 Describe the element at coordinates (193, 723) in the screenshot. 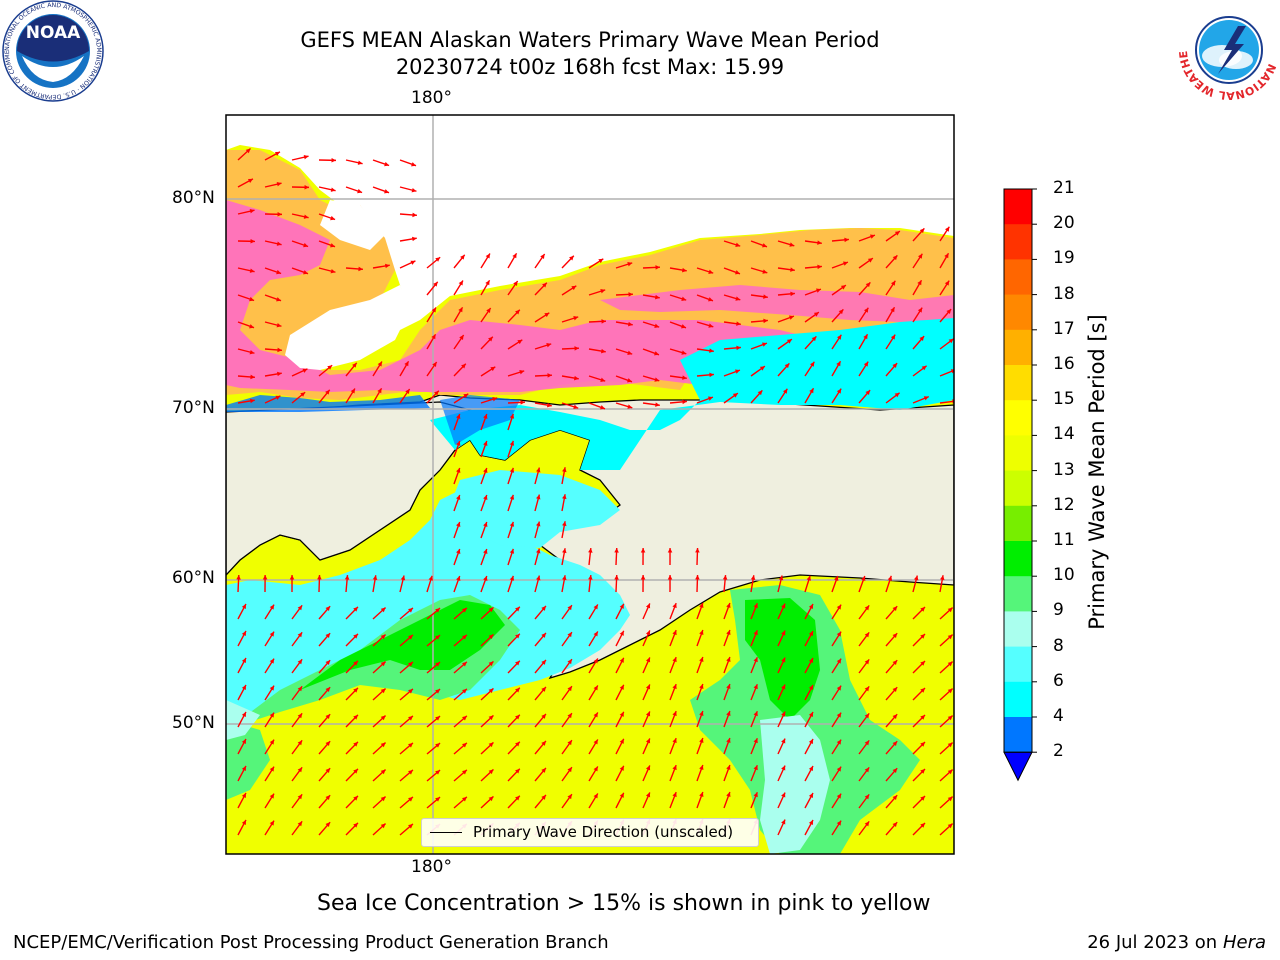

I see `lat-label-50n: 50°N` at that location.